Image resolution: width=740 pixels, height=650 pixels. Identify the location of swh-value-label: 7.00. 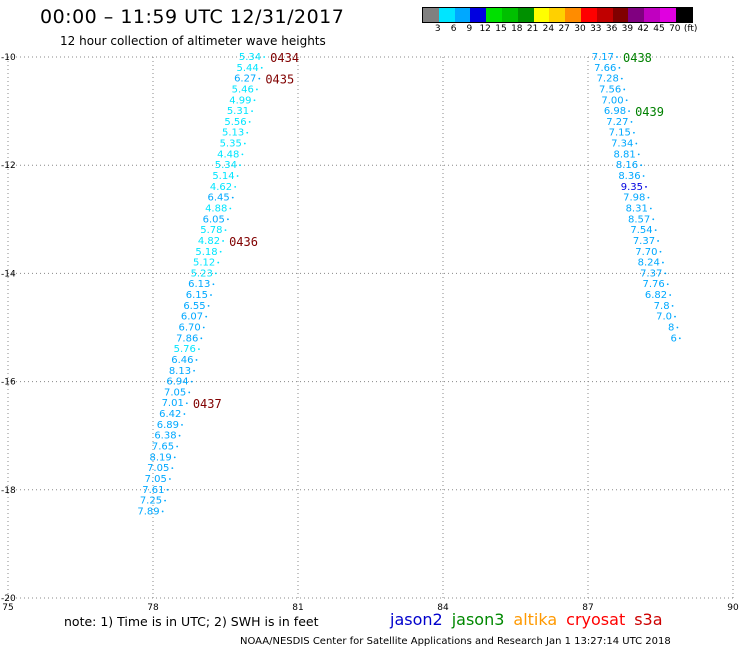
(612, 100).